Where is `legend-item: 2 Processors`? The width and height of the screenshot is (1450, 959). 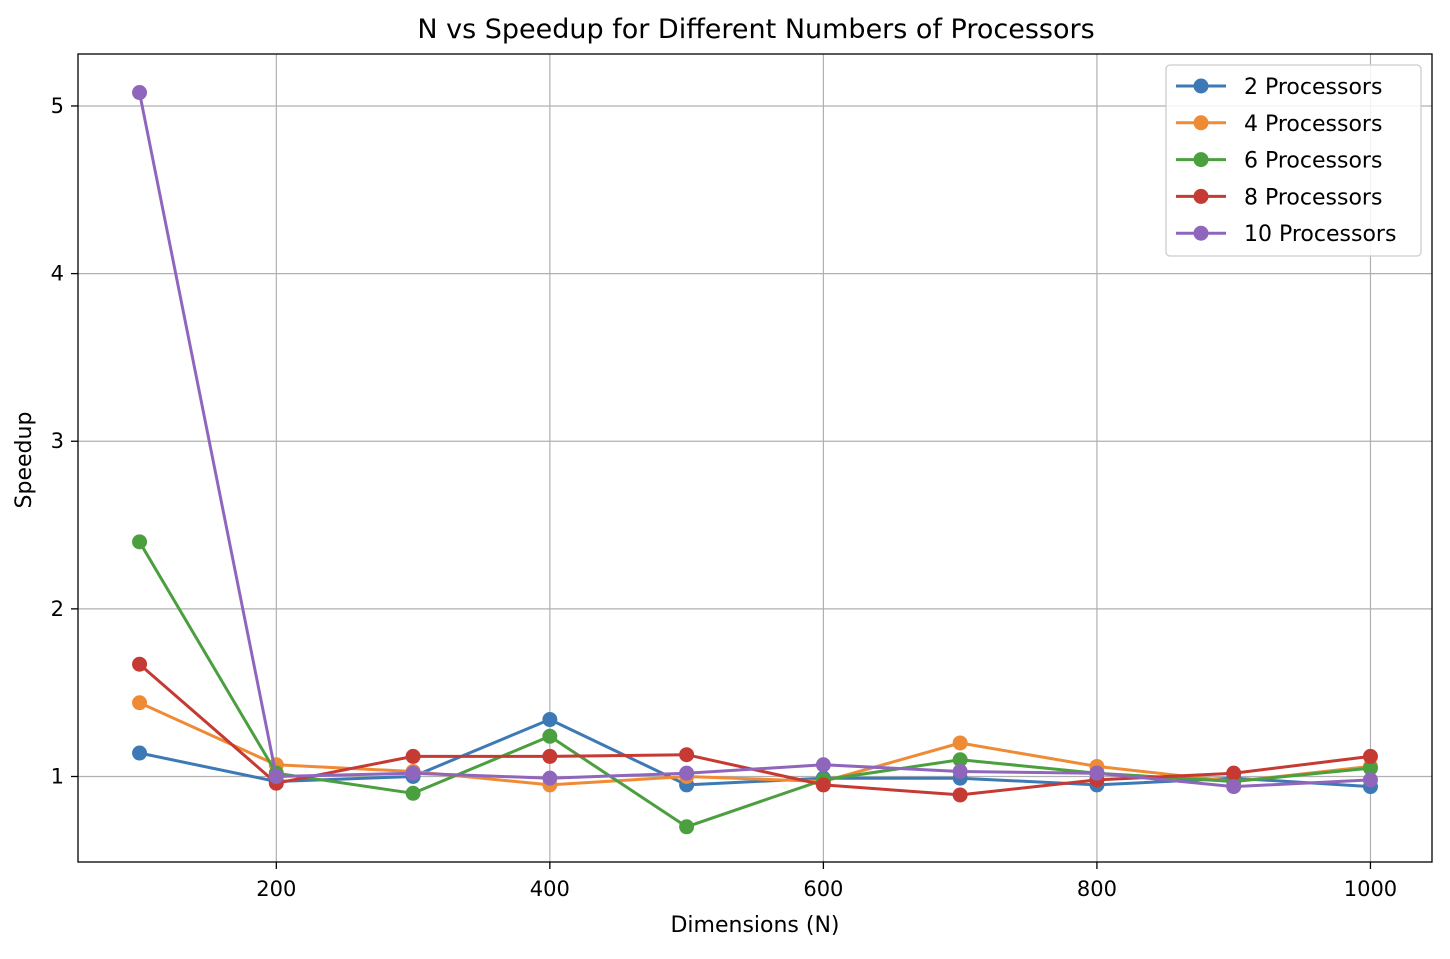 legend-item: 2 Processors is located at coordinates (1279, 87).